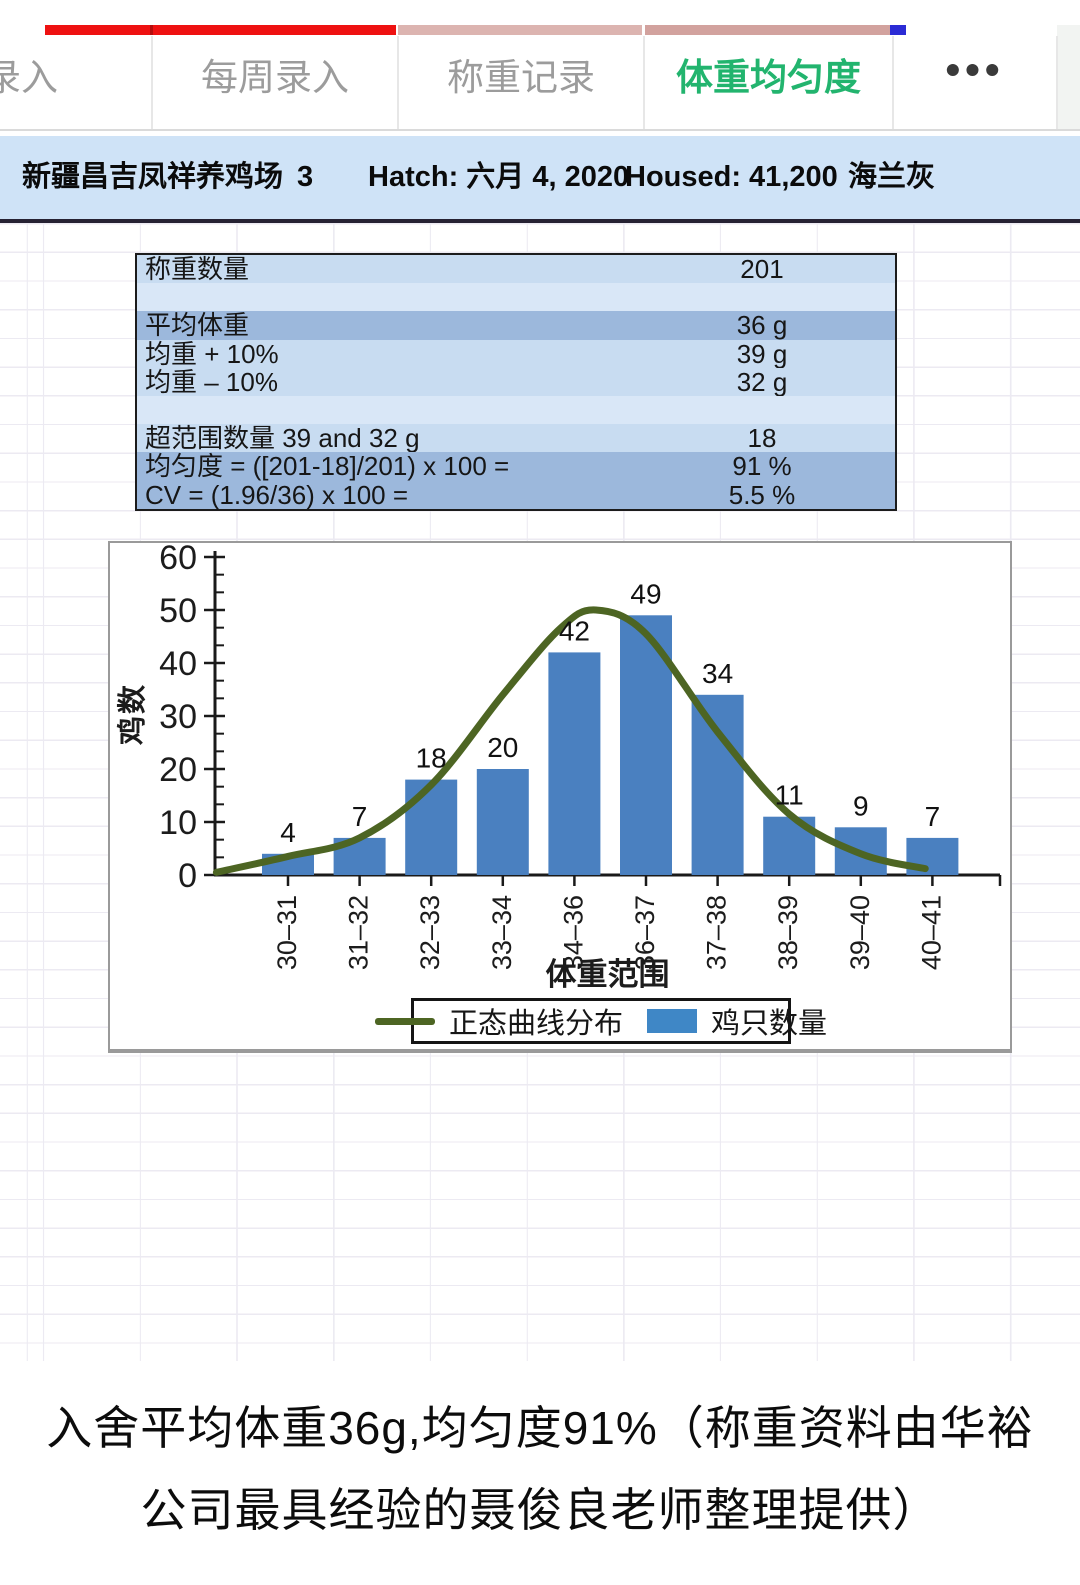 This screenshot has width=1080, height=1585. What do you see at coordinates (762, 466) in the screenshot?
I see `row-value: 91 %` at bounding box center [762, 466].